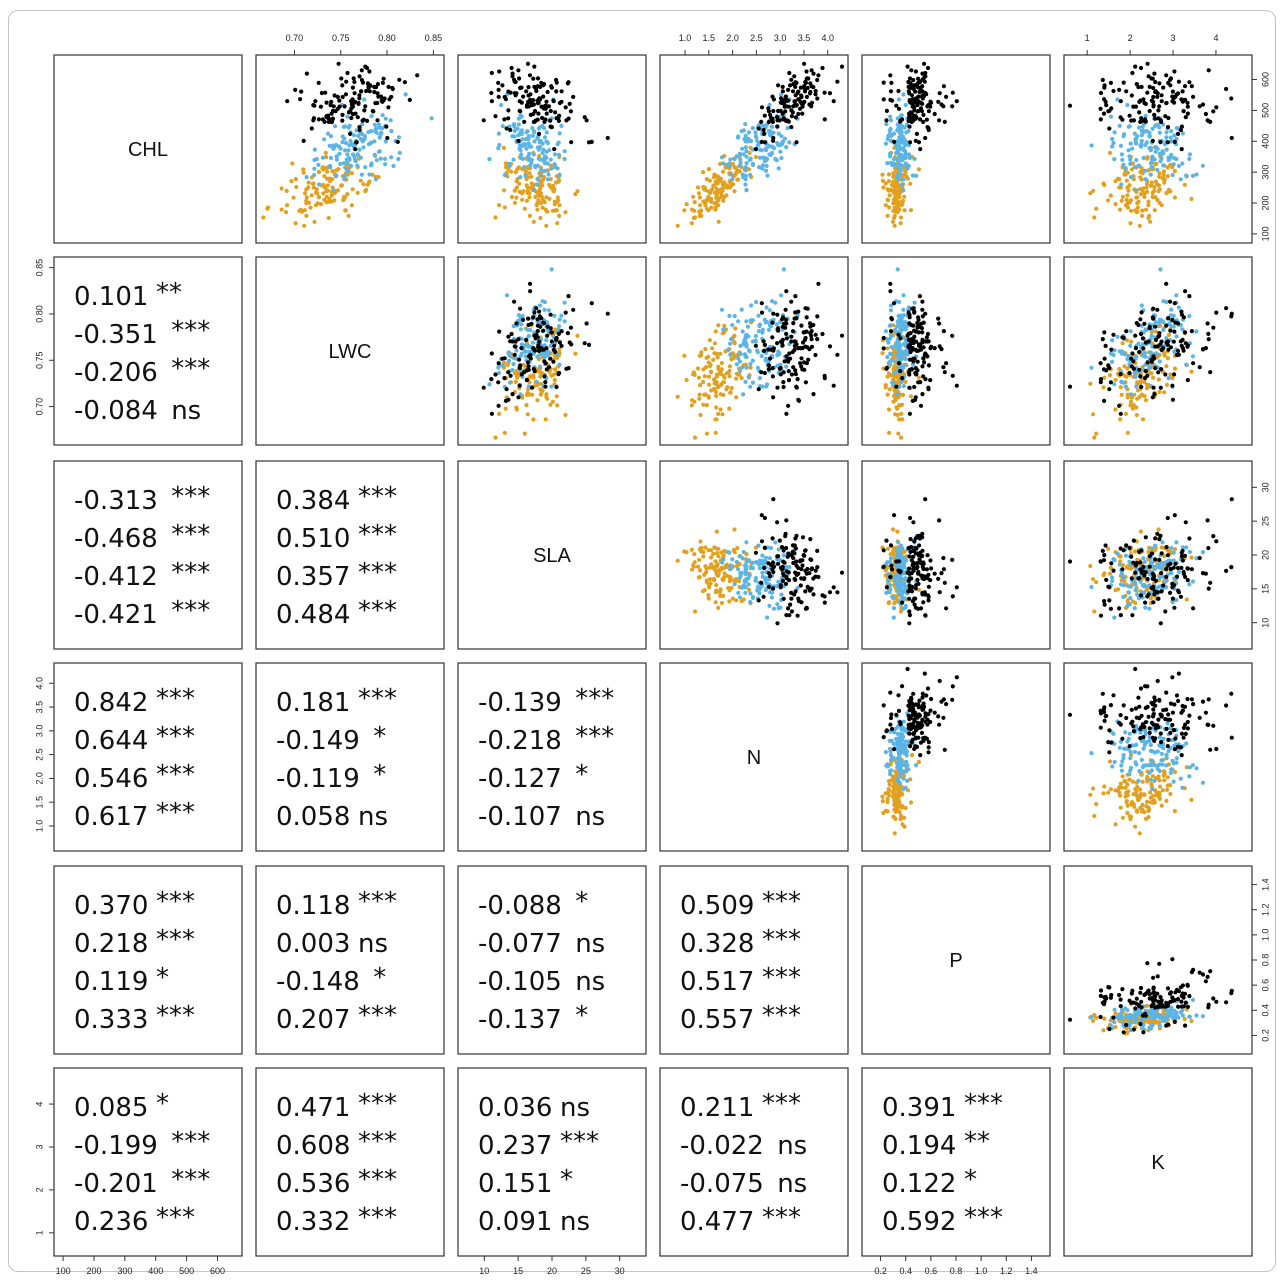 This screenshot has height=1282, width=1284. I want to click on panel-sla-k, so click(1158, 555).